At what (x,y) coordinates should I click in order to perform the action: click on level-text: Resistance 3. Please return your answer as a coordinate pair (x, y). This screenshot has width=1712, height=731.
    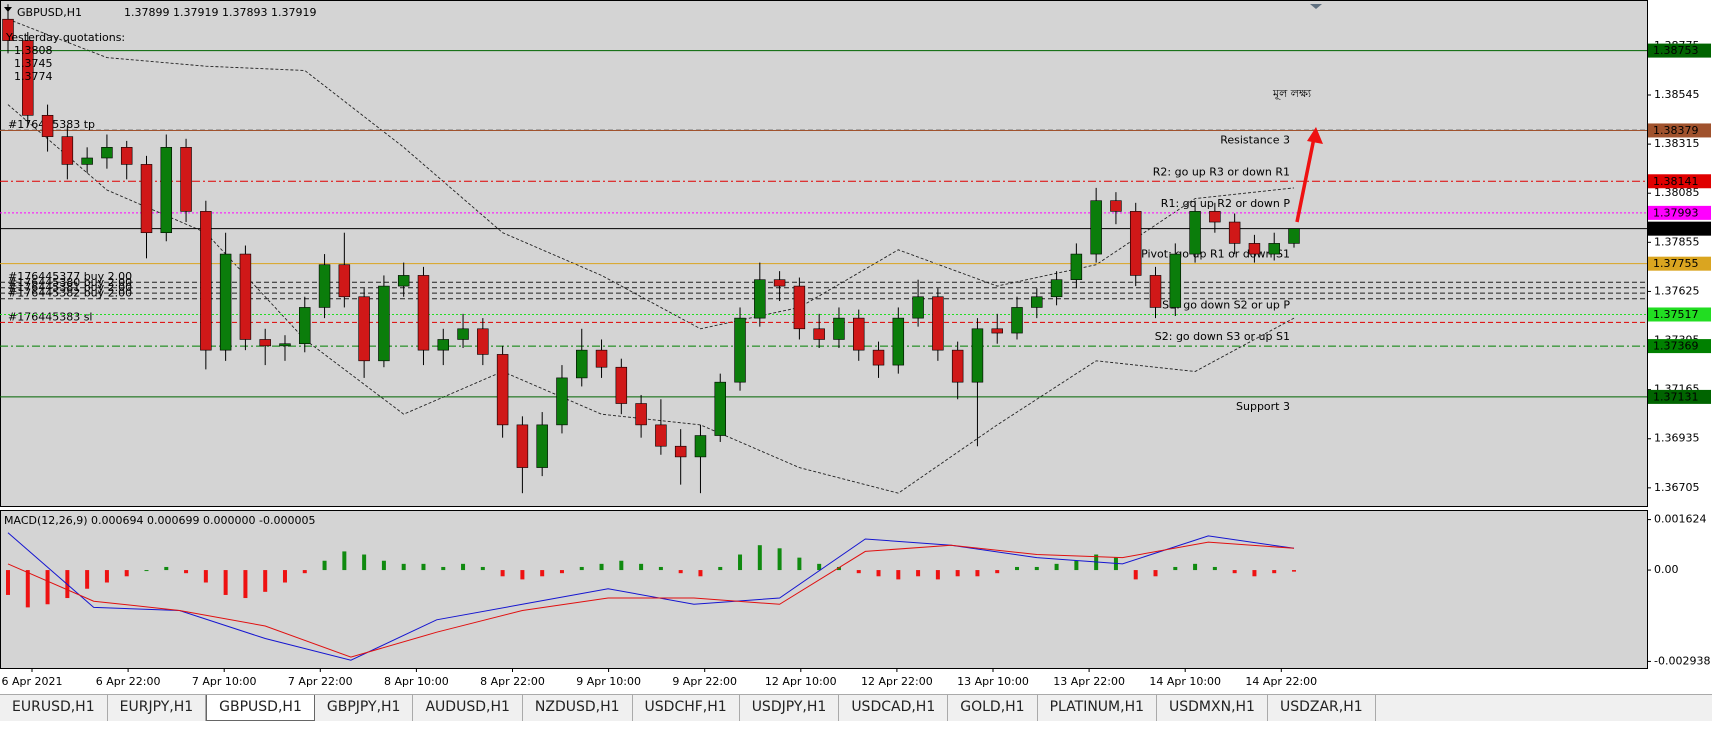
    Looking at the image, I should click on (1255, 139).